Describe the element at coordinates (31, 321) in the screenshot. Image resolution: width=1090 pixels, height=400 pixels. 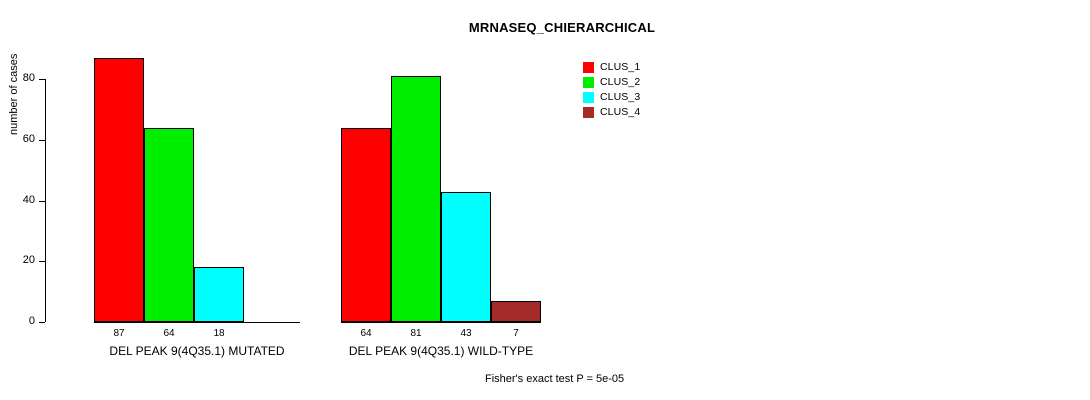
I see `y-axis-tick-label: 0` at that location.